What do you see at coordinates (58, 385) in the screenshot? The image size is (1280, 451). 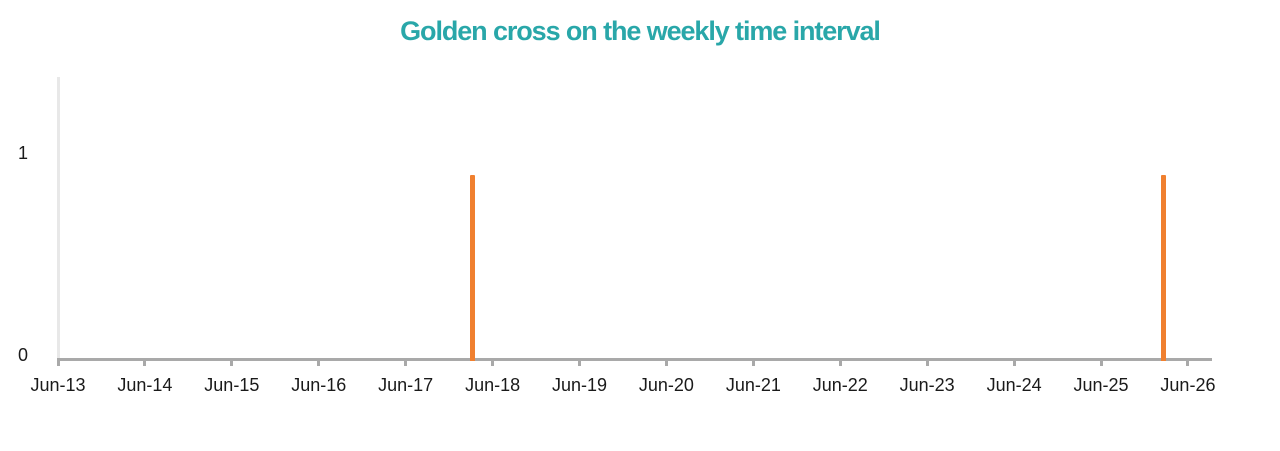 I see `x-tick-label: Jun-13` at bounding box center [58, 385].